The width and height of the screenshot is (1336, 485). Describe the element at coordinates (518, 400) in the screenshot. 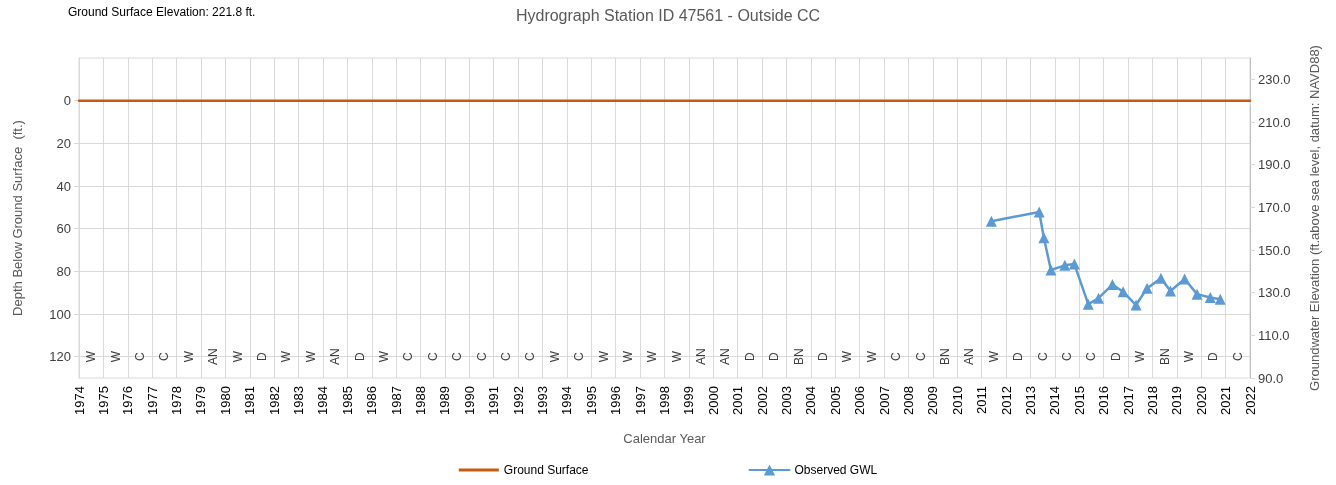

I see `x-tick-label: 1992` at that location.